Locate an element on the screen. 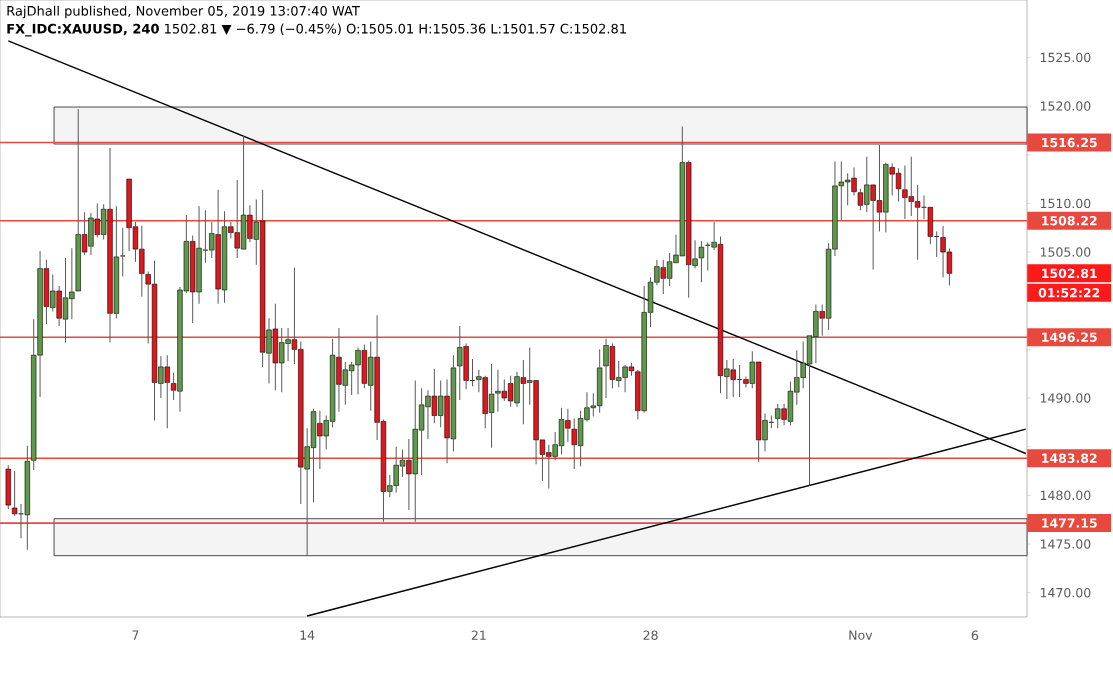  ref-line-label: 1483.82 is located at coordinates (1069, 458).